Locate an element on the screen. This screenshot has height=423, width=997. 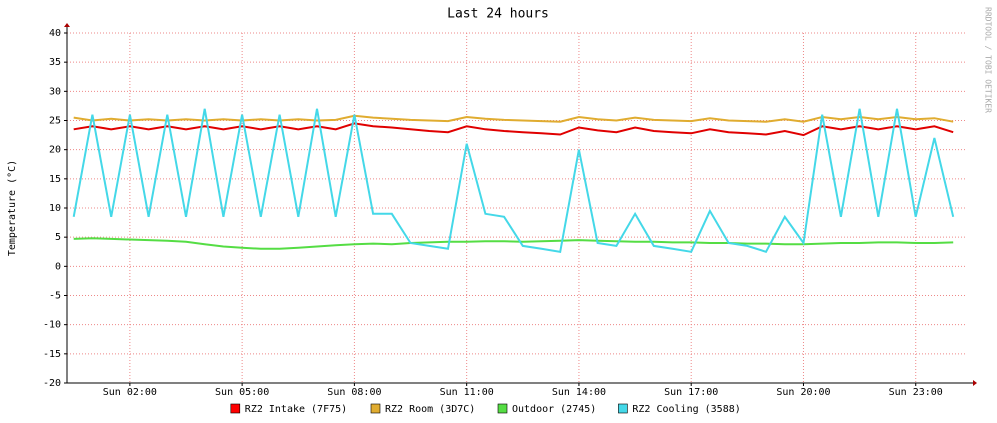
y-tick-label: 0 is located at coordinates (58, 266).